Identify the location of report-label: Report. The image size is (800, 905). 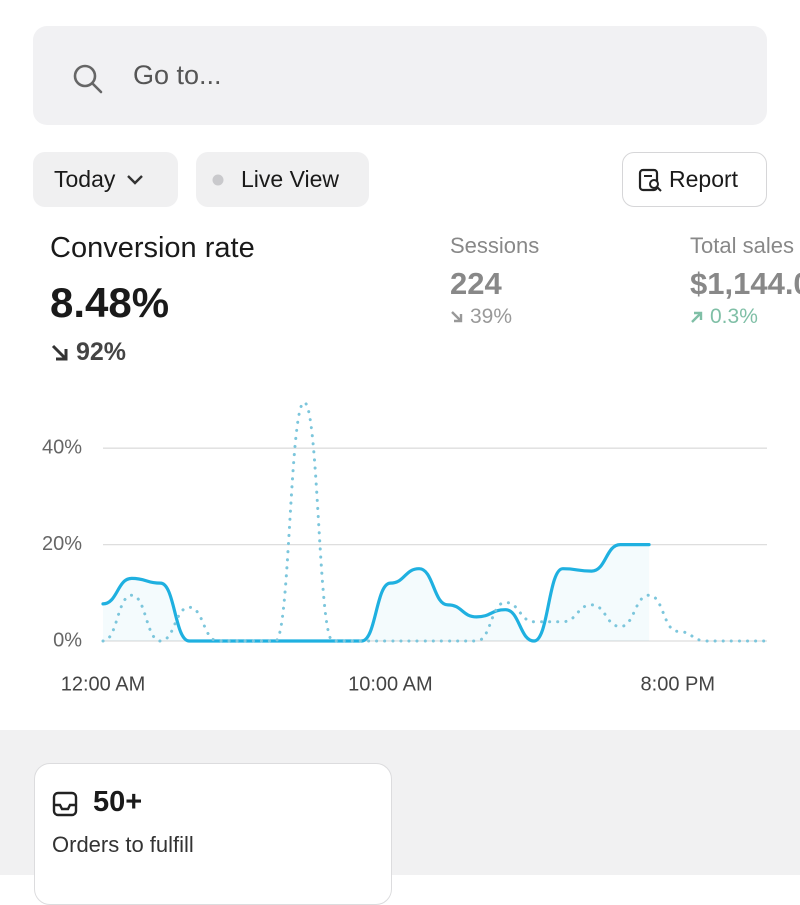
(704, 179).